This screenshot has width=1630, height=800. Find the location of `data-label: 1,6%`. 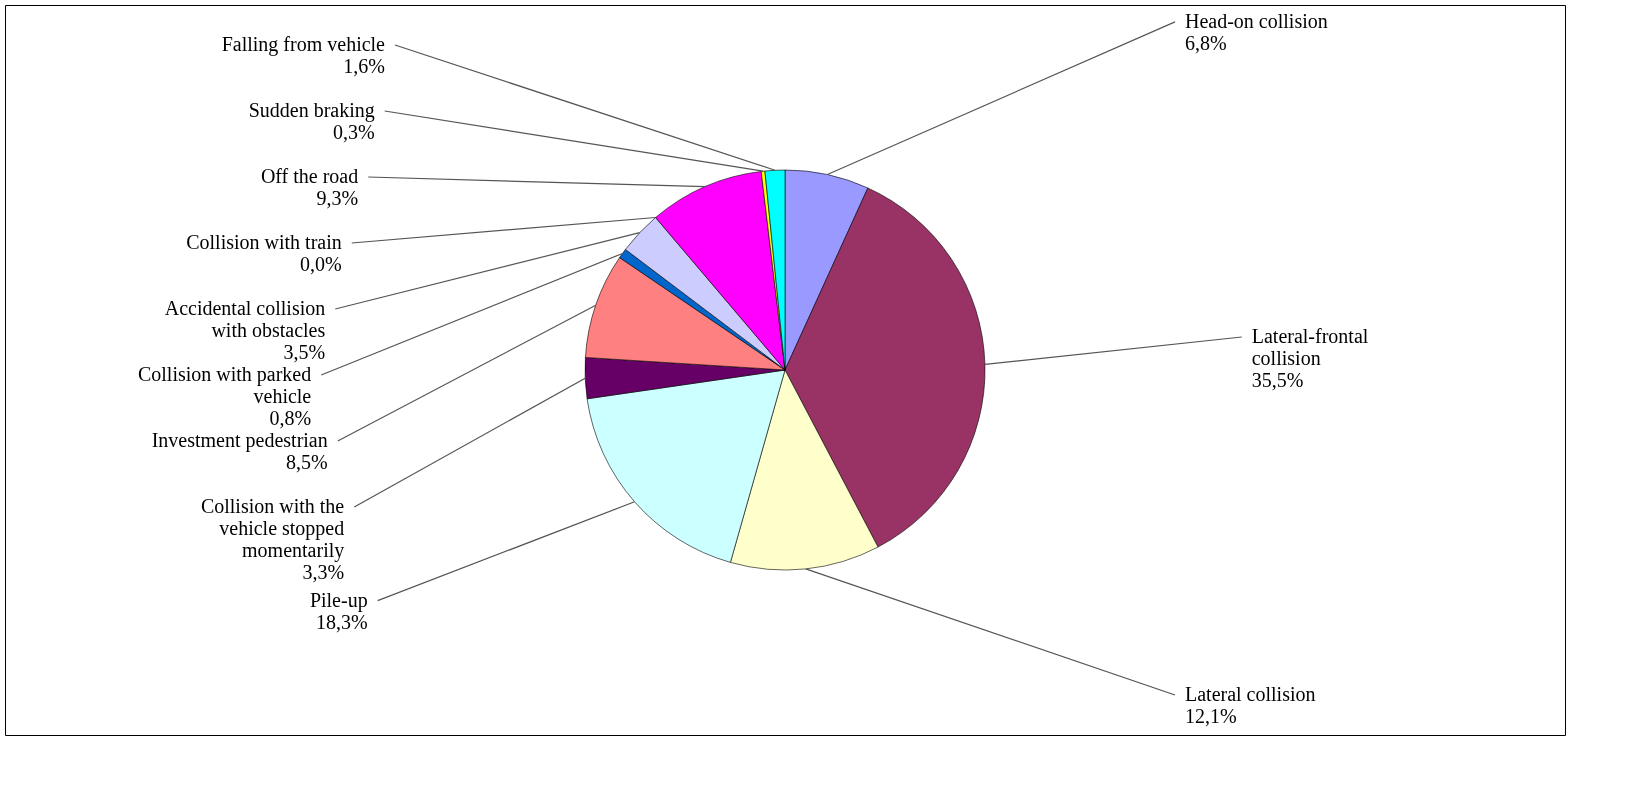

data-label: 1,6% is located at coordinates (364, 66).